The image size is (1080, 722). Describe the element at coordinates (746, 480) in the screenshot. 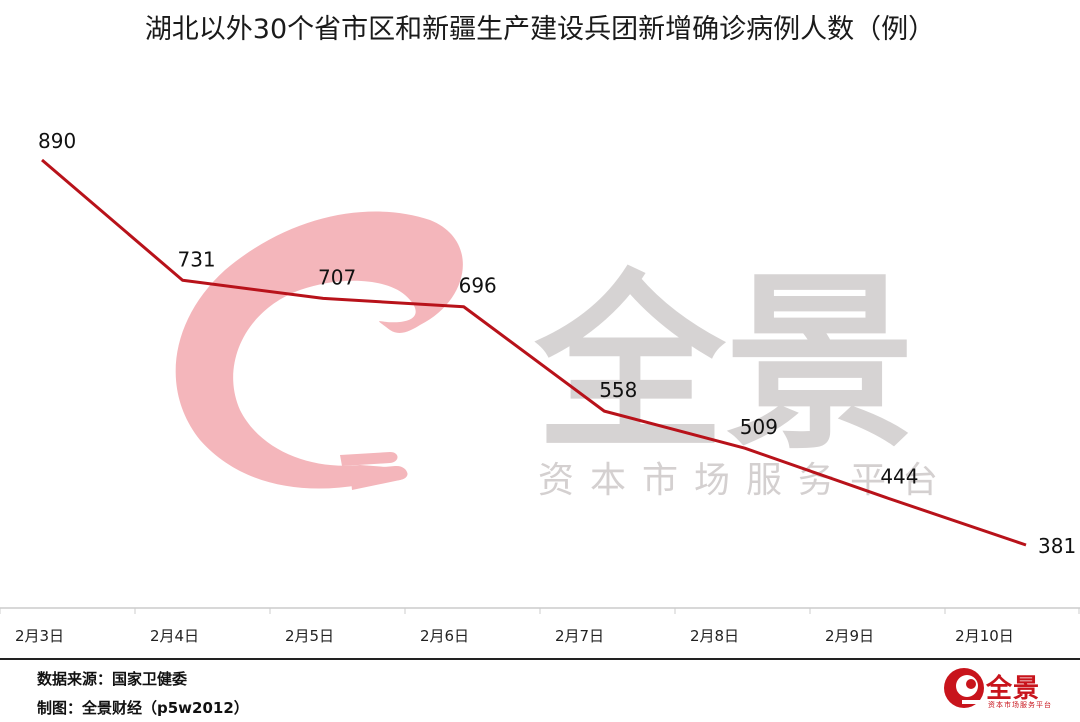

I see `watermark-tagline: 资本市场服务平台` at that location.